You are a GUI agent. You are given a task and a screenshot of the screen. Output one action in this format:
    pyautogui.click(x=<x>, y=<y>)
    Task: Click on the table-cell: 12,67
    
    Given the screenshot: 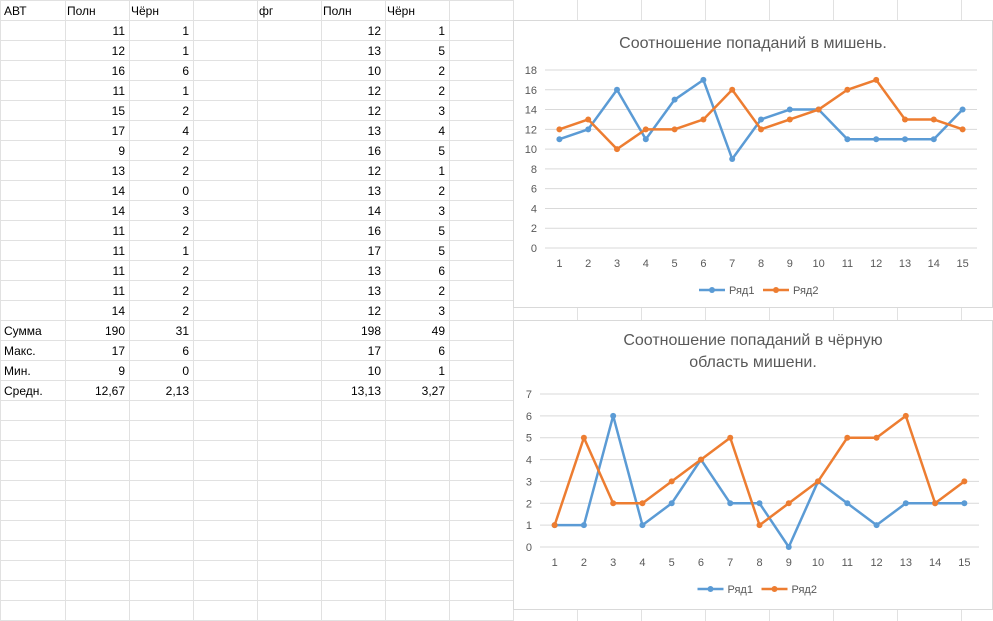 What is the action you would take?
    pyautogui.click(x=109, y=391)
    